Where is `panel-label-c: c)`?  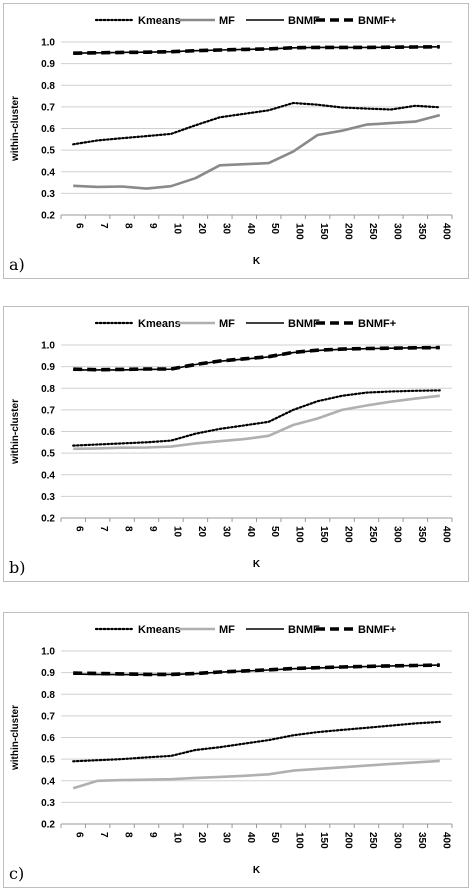
panel-label-c: c) is located at coordinates (17, 873).